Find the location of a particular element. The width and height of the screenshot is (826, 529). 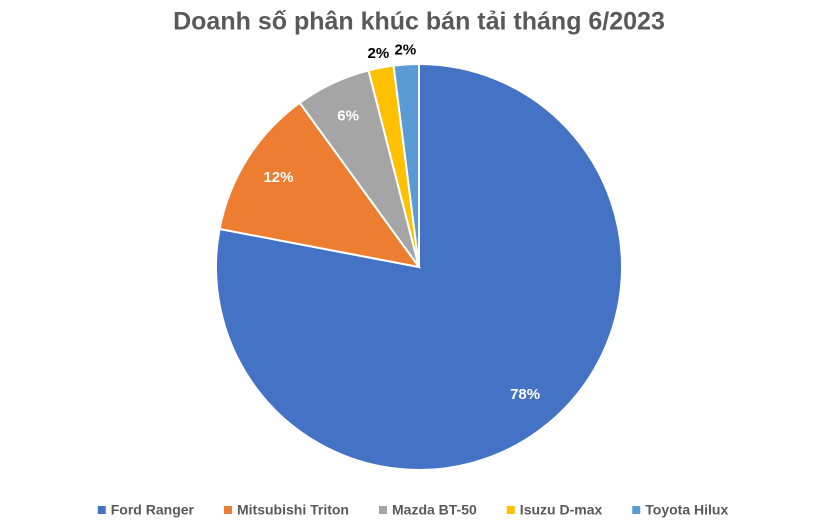

legend-label: Mitsubishi Triton is located at coordinates (293, 510).